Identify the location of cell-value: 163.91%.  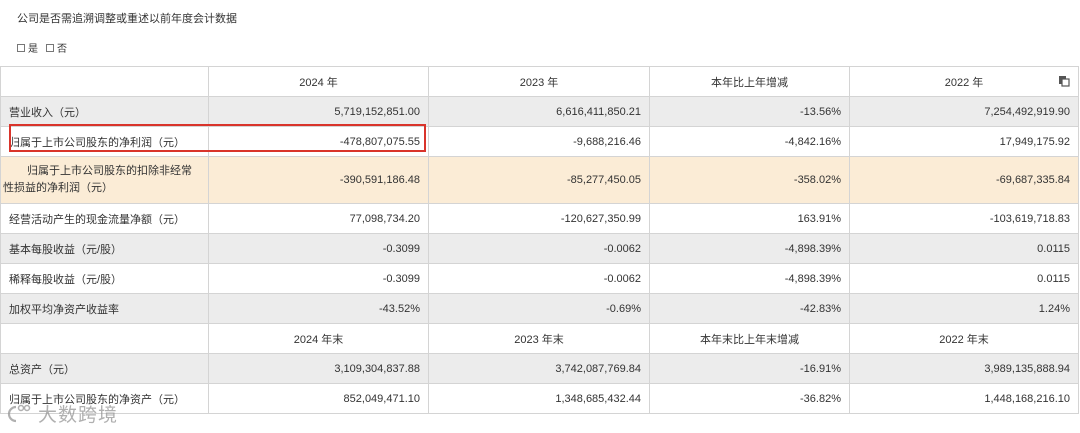
(749, 218).